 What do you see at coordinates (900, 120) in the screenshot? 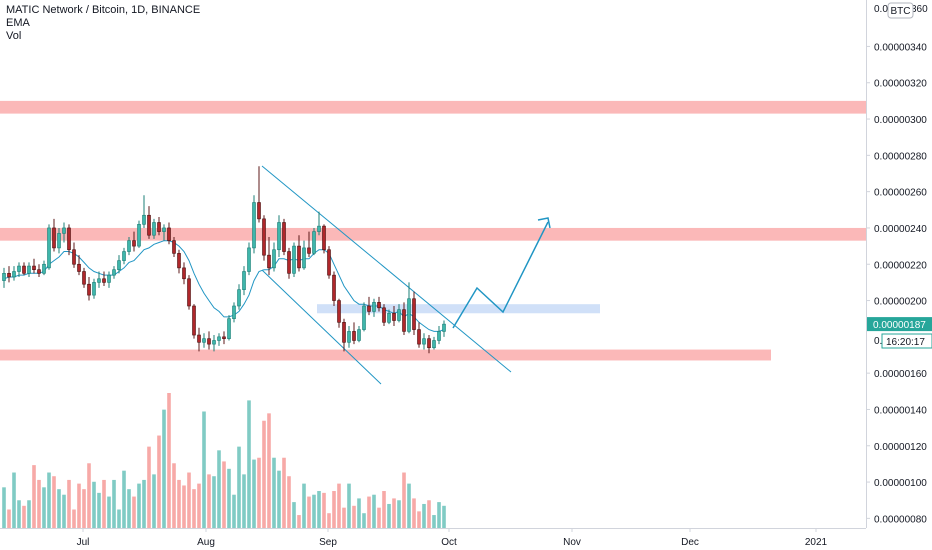
I see `price-tick-label: 0.00000300` at bounding box center [900, 120].